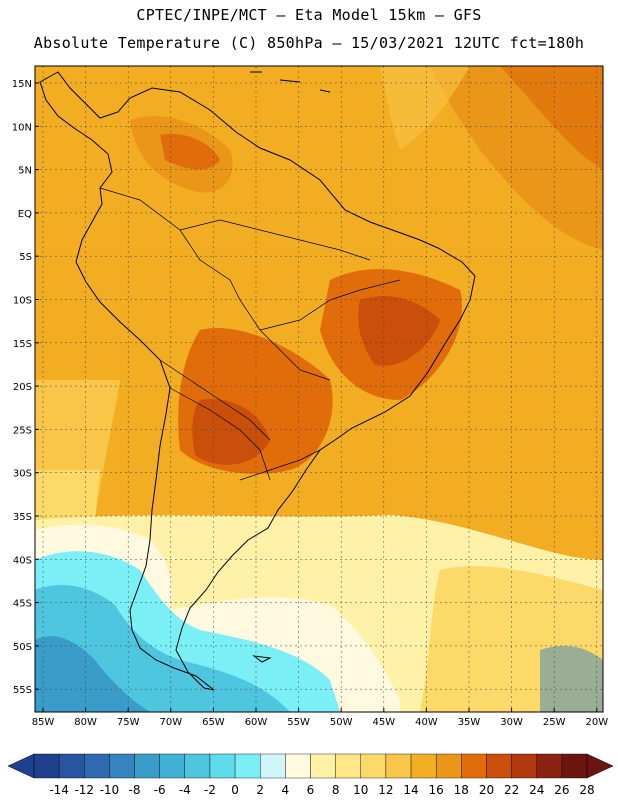 The width and height of the screenshot is (618, 800). Describe the element at coordinates (486, 790) in the screenshot. I see `colorbar-label: 20` at that location.